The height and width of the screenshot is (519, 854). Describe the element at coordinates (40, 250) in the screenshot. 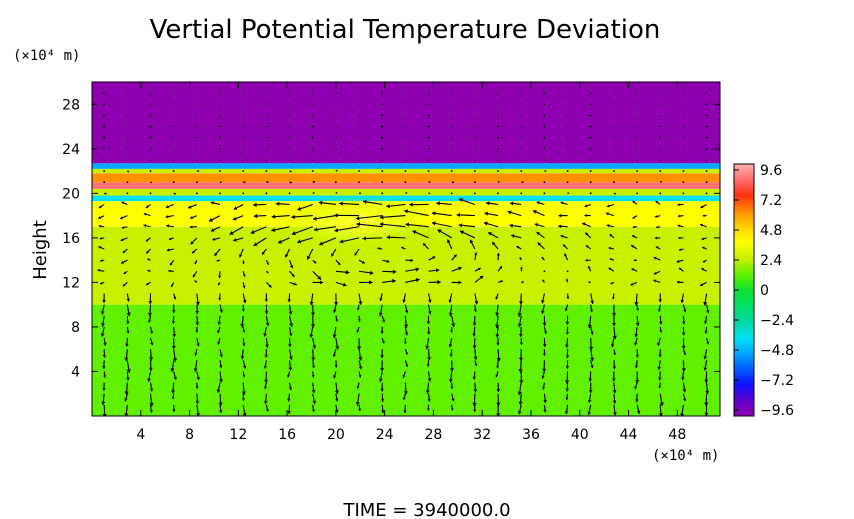

I see `y-axis-label: Height` at that location.